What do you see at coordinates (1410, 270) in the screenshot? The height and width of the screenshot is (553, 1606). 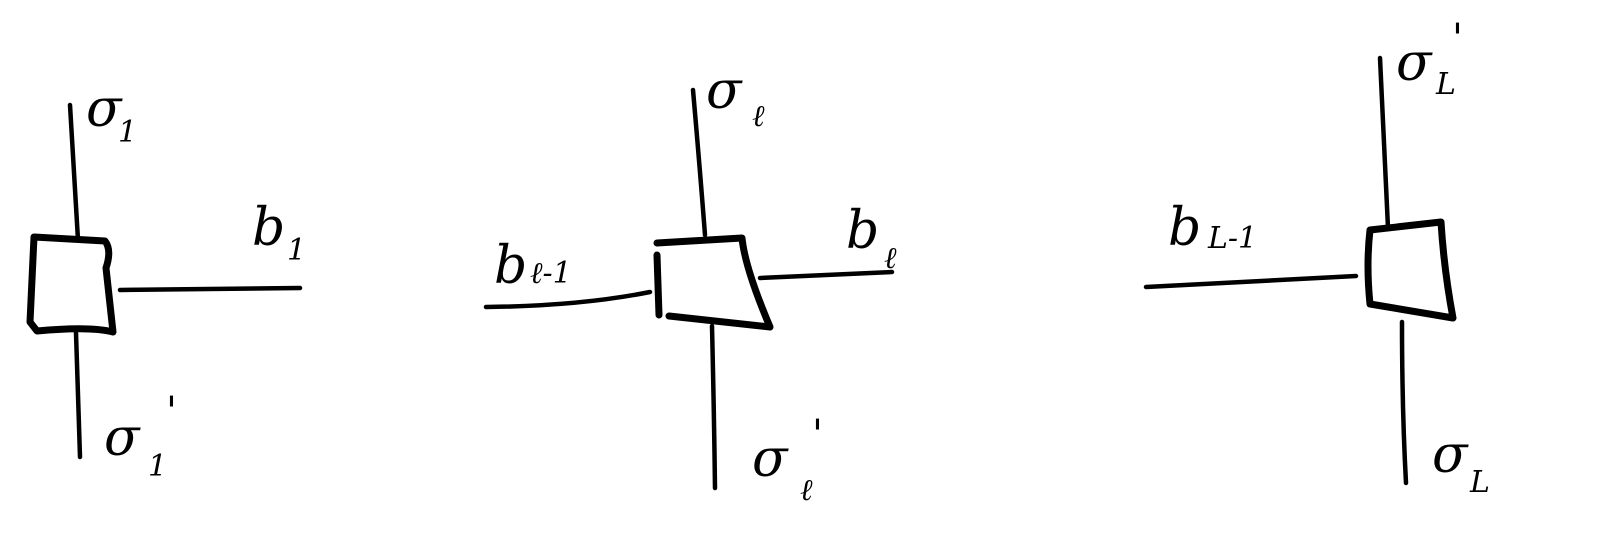 I see `last-tensor-box` at bounding box center [1410, 270].